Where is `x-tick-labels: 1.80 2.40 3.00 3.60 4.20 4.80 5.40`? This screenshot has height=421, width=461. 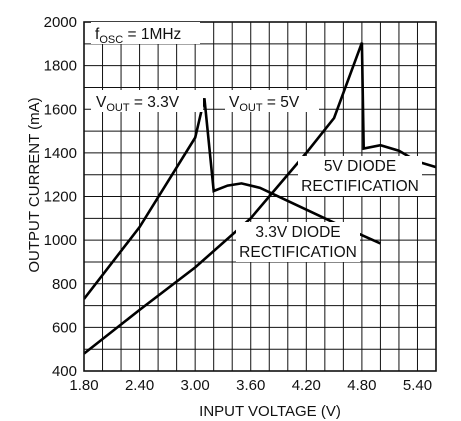 x-tick-labels: 1.80 2.40 3.00 3.60 4.20 4.80 5.40 is located at coordinates (250, 385).